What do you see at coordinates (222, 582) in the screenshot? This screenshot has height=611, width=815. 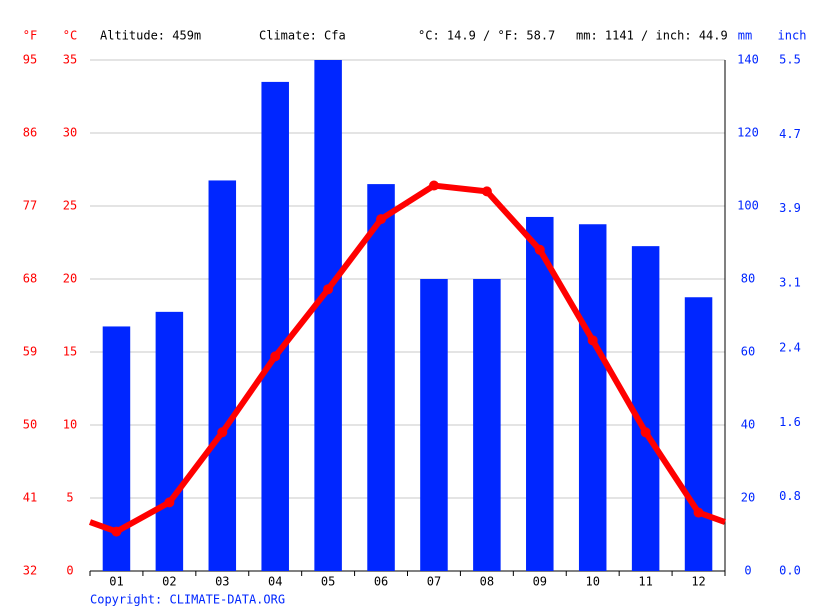 I see `x-tick-label: 03` at bounding box center [222, 582].